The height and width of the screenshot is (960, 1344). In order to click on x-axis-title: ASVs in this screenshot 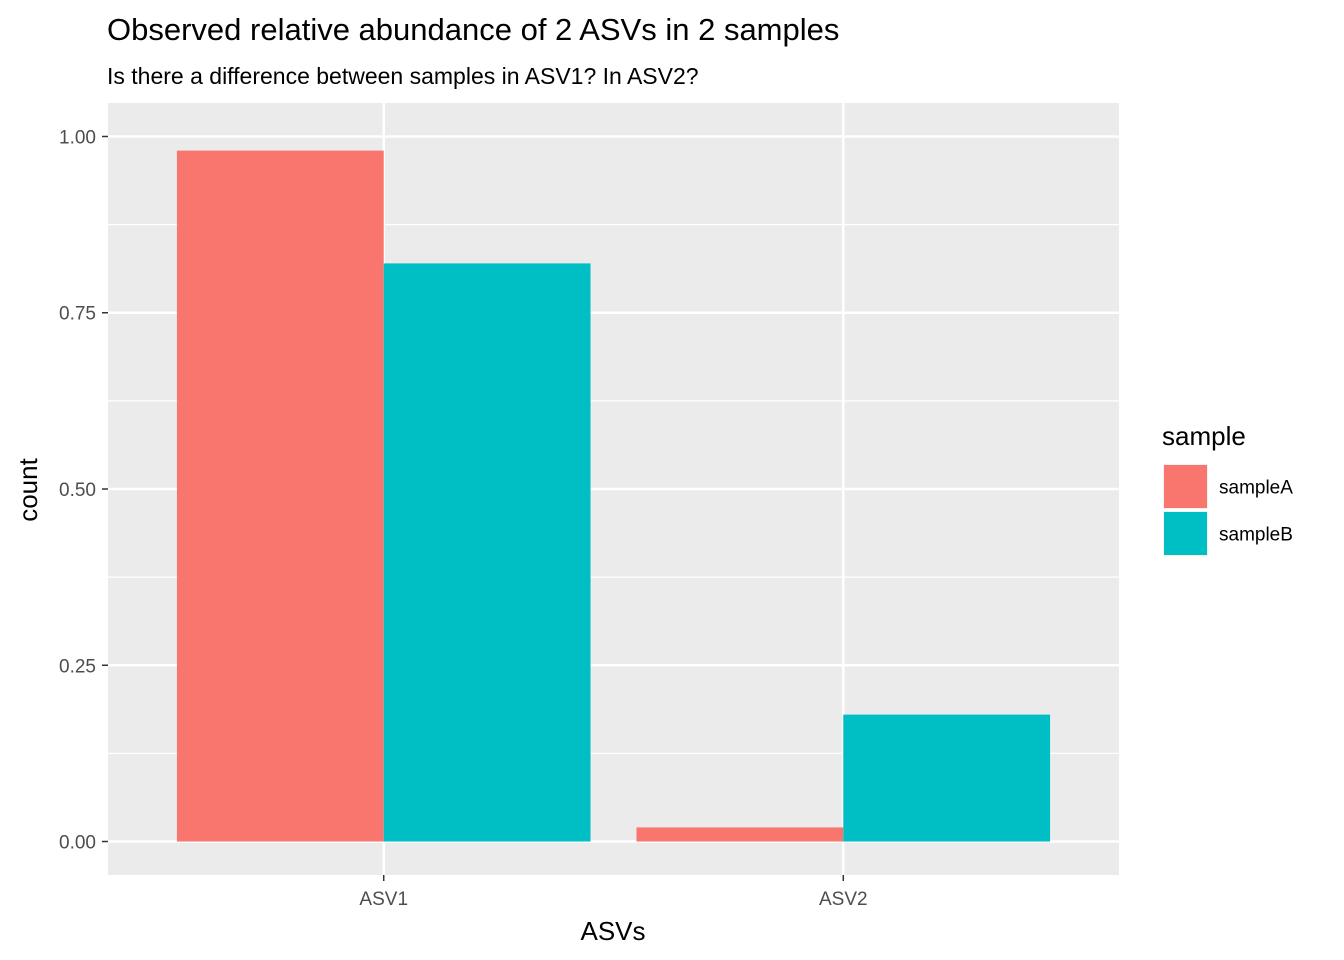, I will do `click(612, 931)`.